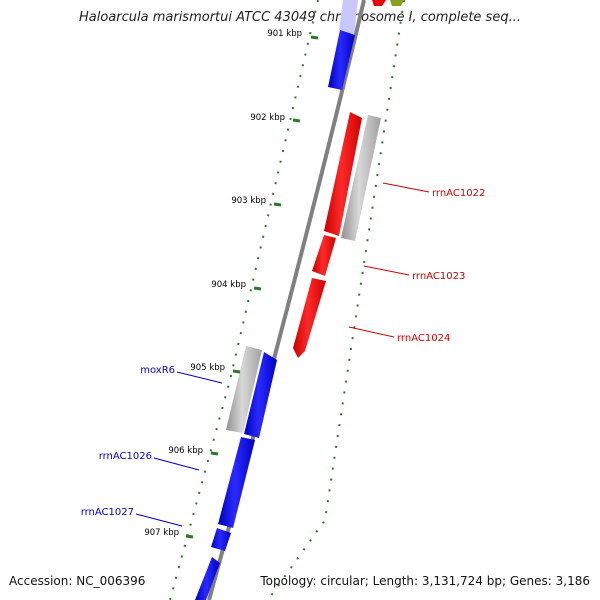 The height and width of the screenshot is (600, 600). Describe the element at coordinates (236, 482) in the screenshot. I see `gene-forward-rrnAC1026` at that location.